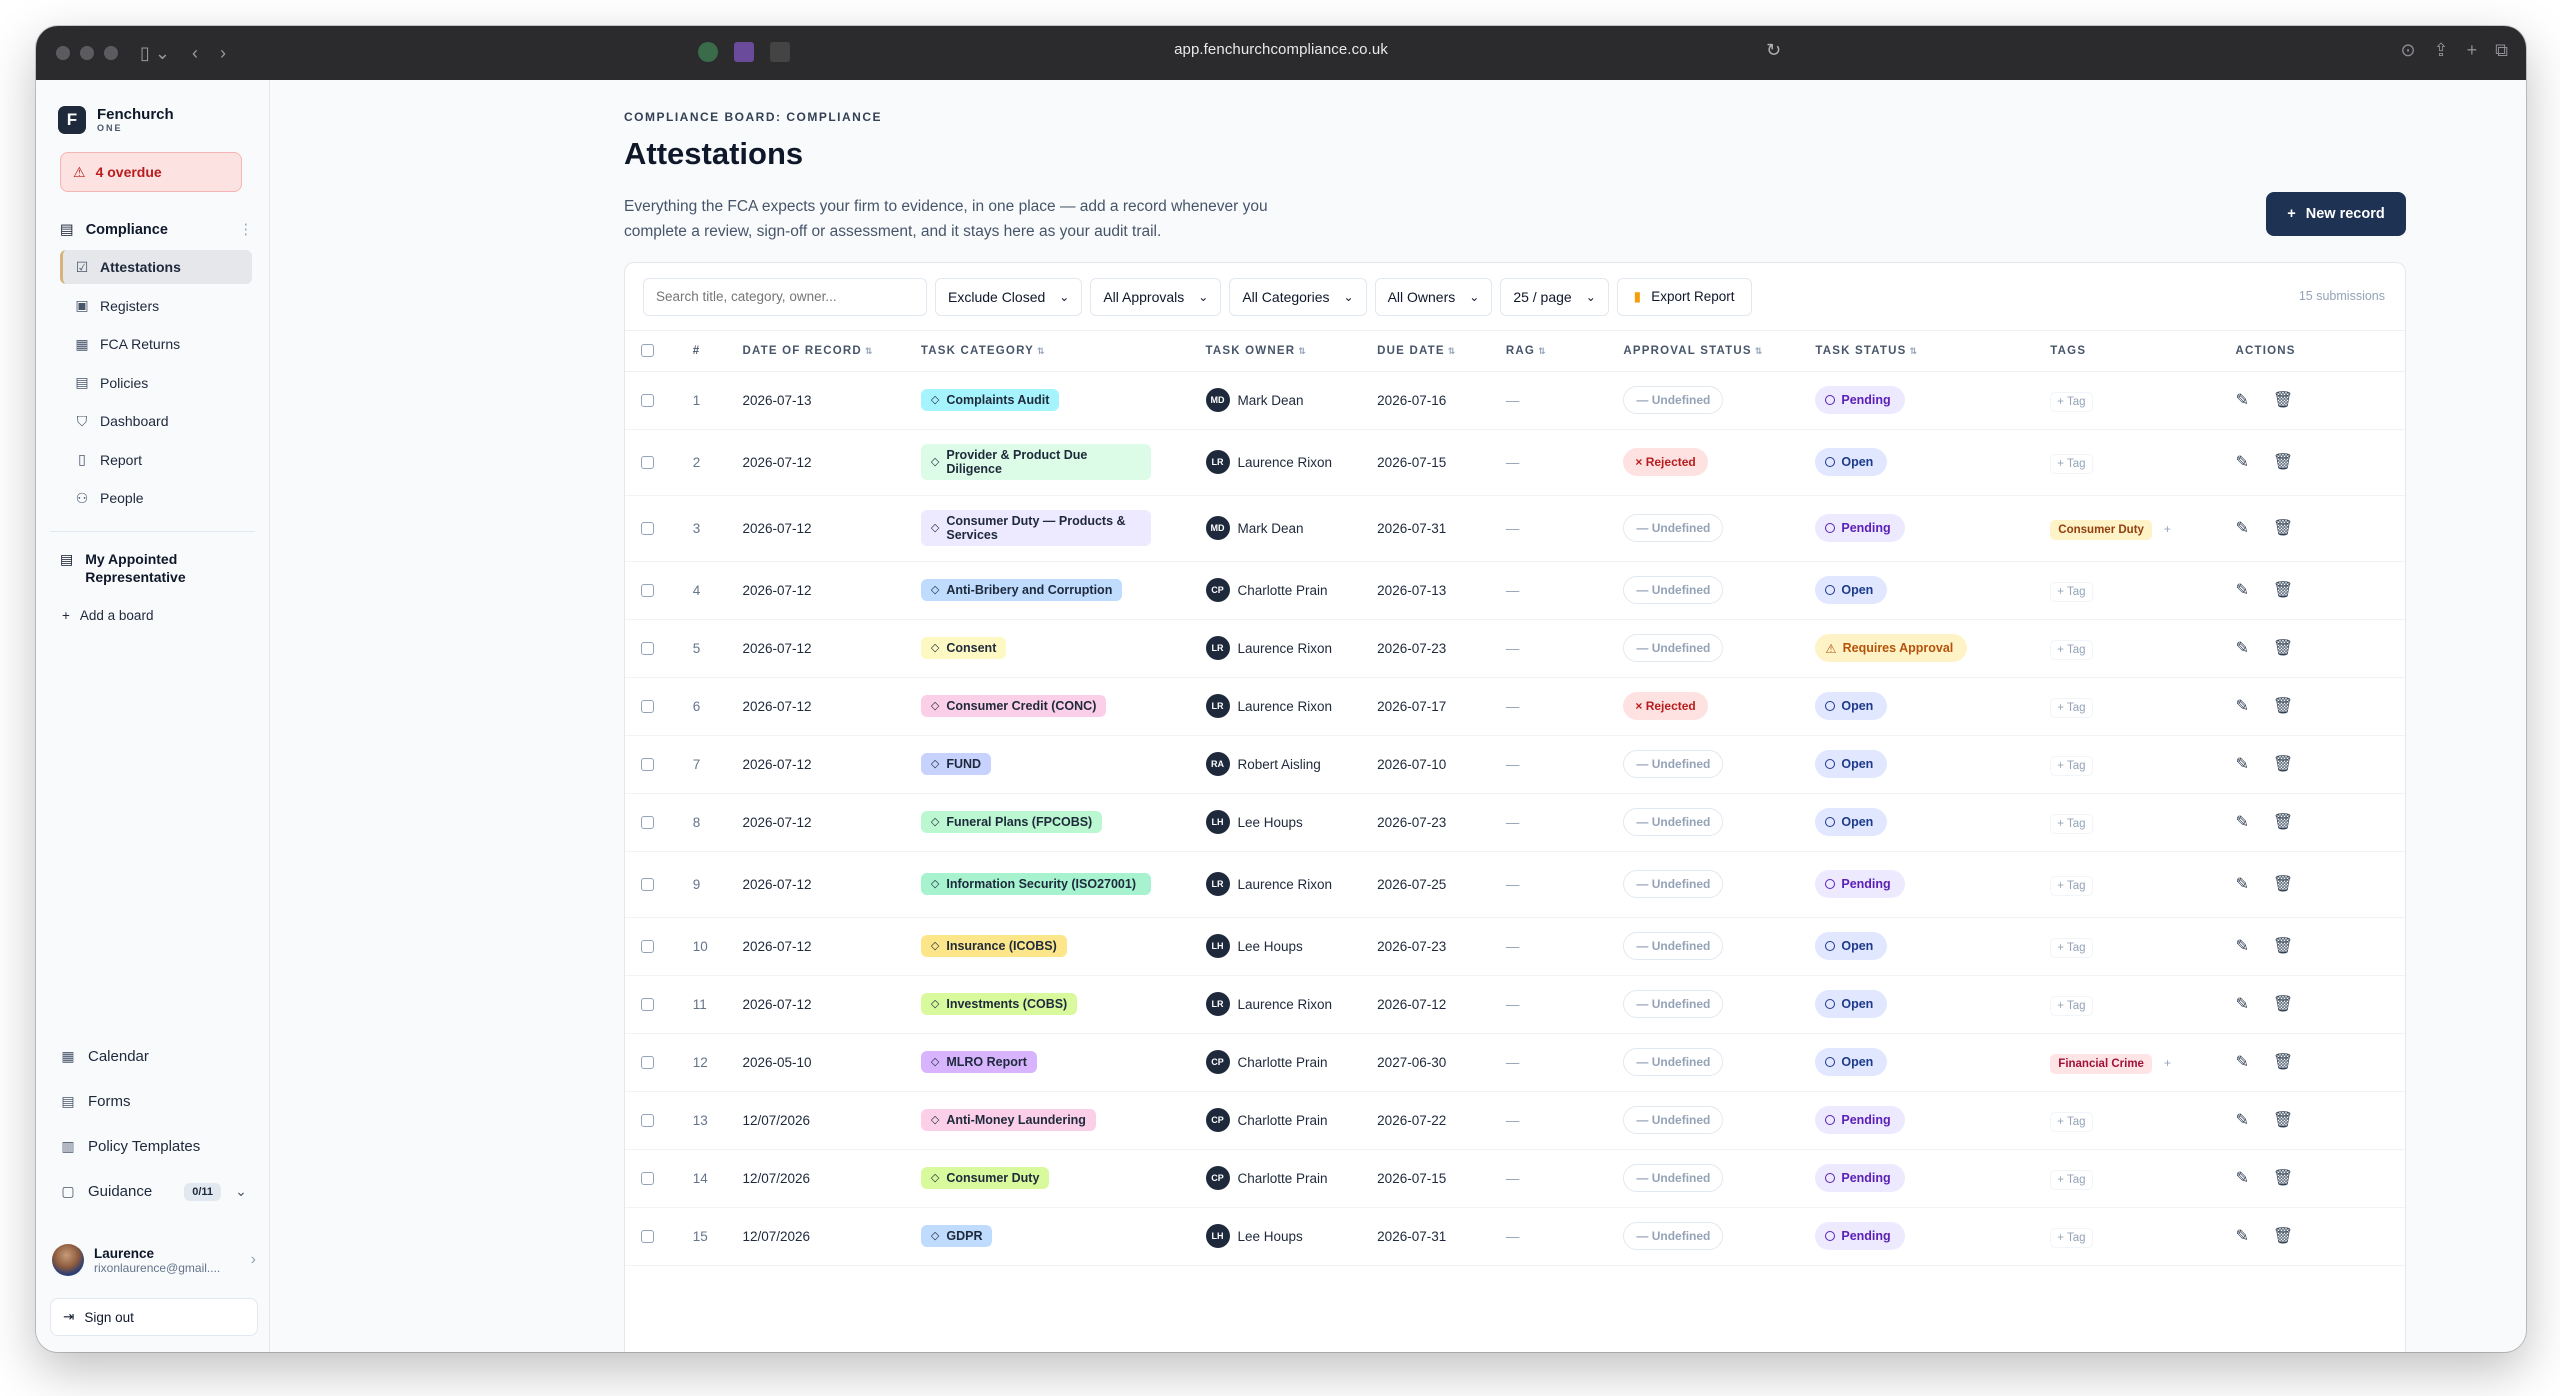 This screenshot has width=2560, height=1396. Describe the element at coordinates (1035, 462) in the screenshot. I see `category-chip: ◇ Provider & Product Due Diligence` at that location.